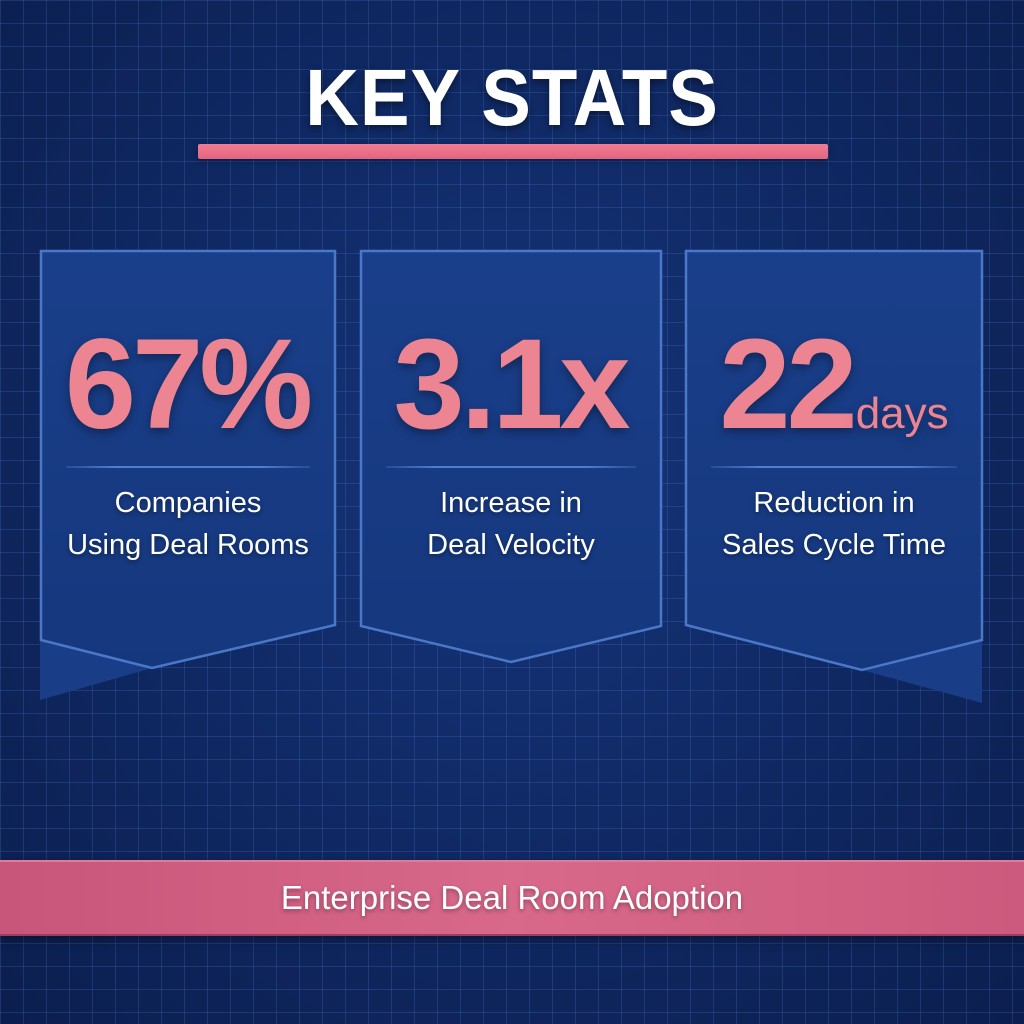 The width and height of the screenshot is (1024, 1024). I want to click on stat-value: 67%, so click(188, 384).